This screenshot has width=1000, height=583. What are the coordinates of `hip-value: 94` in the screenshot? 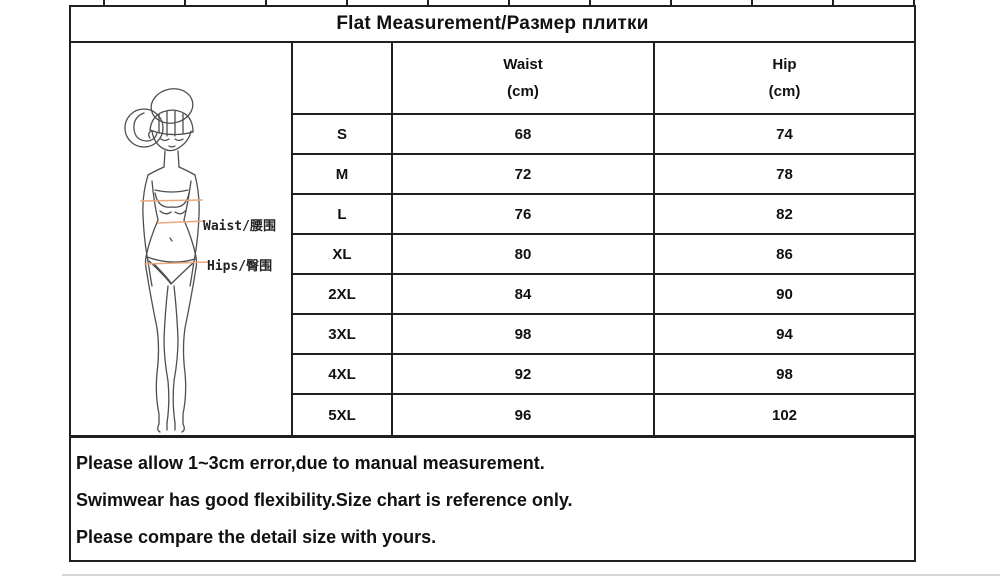 It's located at (784, 335).